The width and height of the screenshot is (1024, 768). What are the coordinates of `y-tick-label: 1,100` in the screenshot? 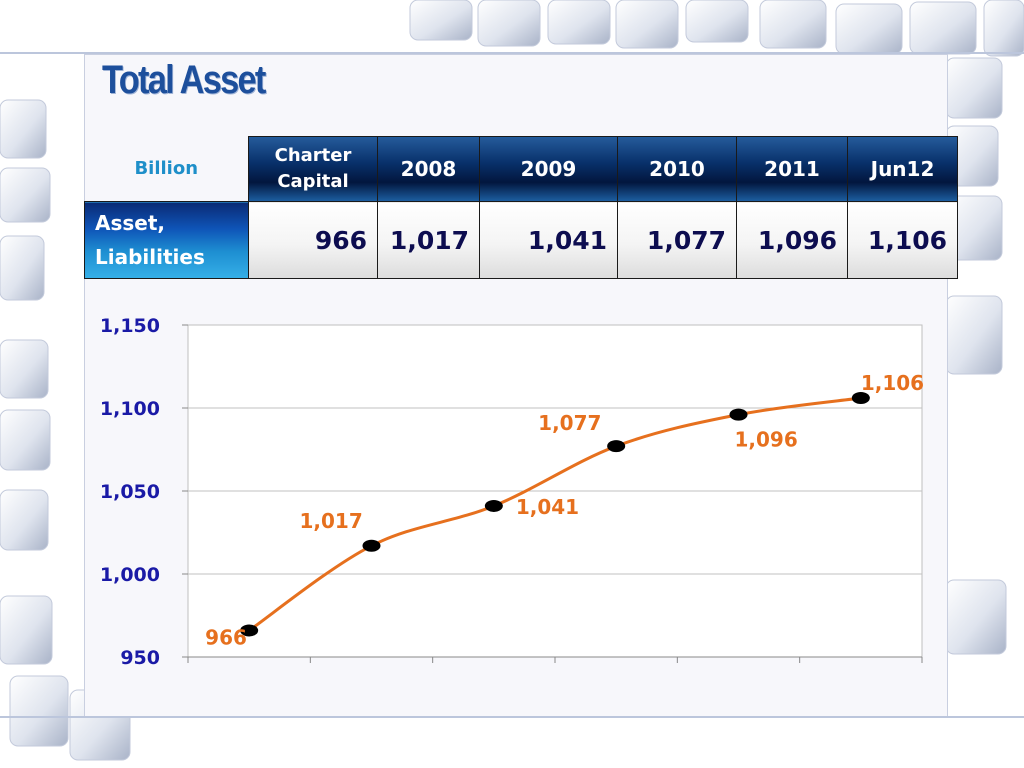 It's located at (130, 409).